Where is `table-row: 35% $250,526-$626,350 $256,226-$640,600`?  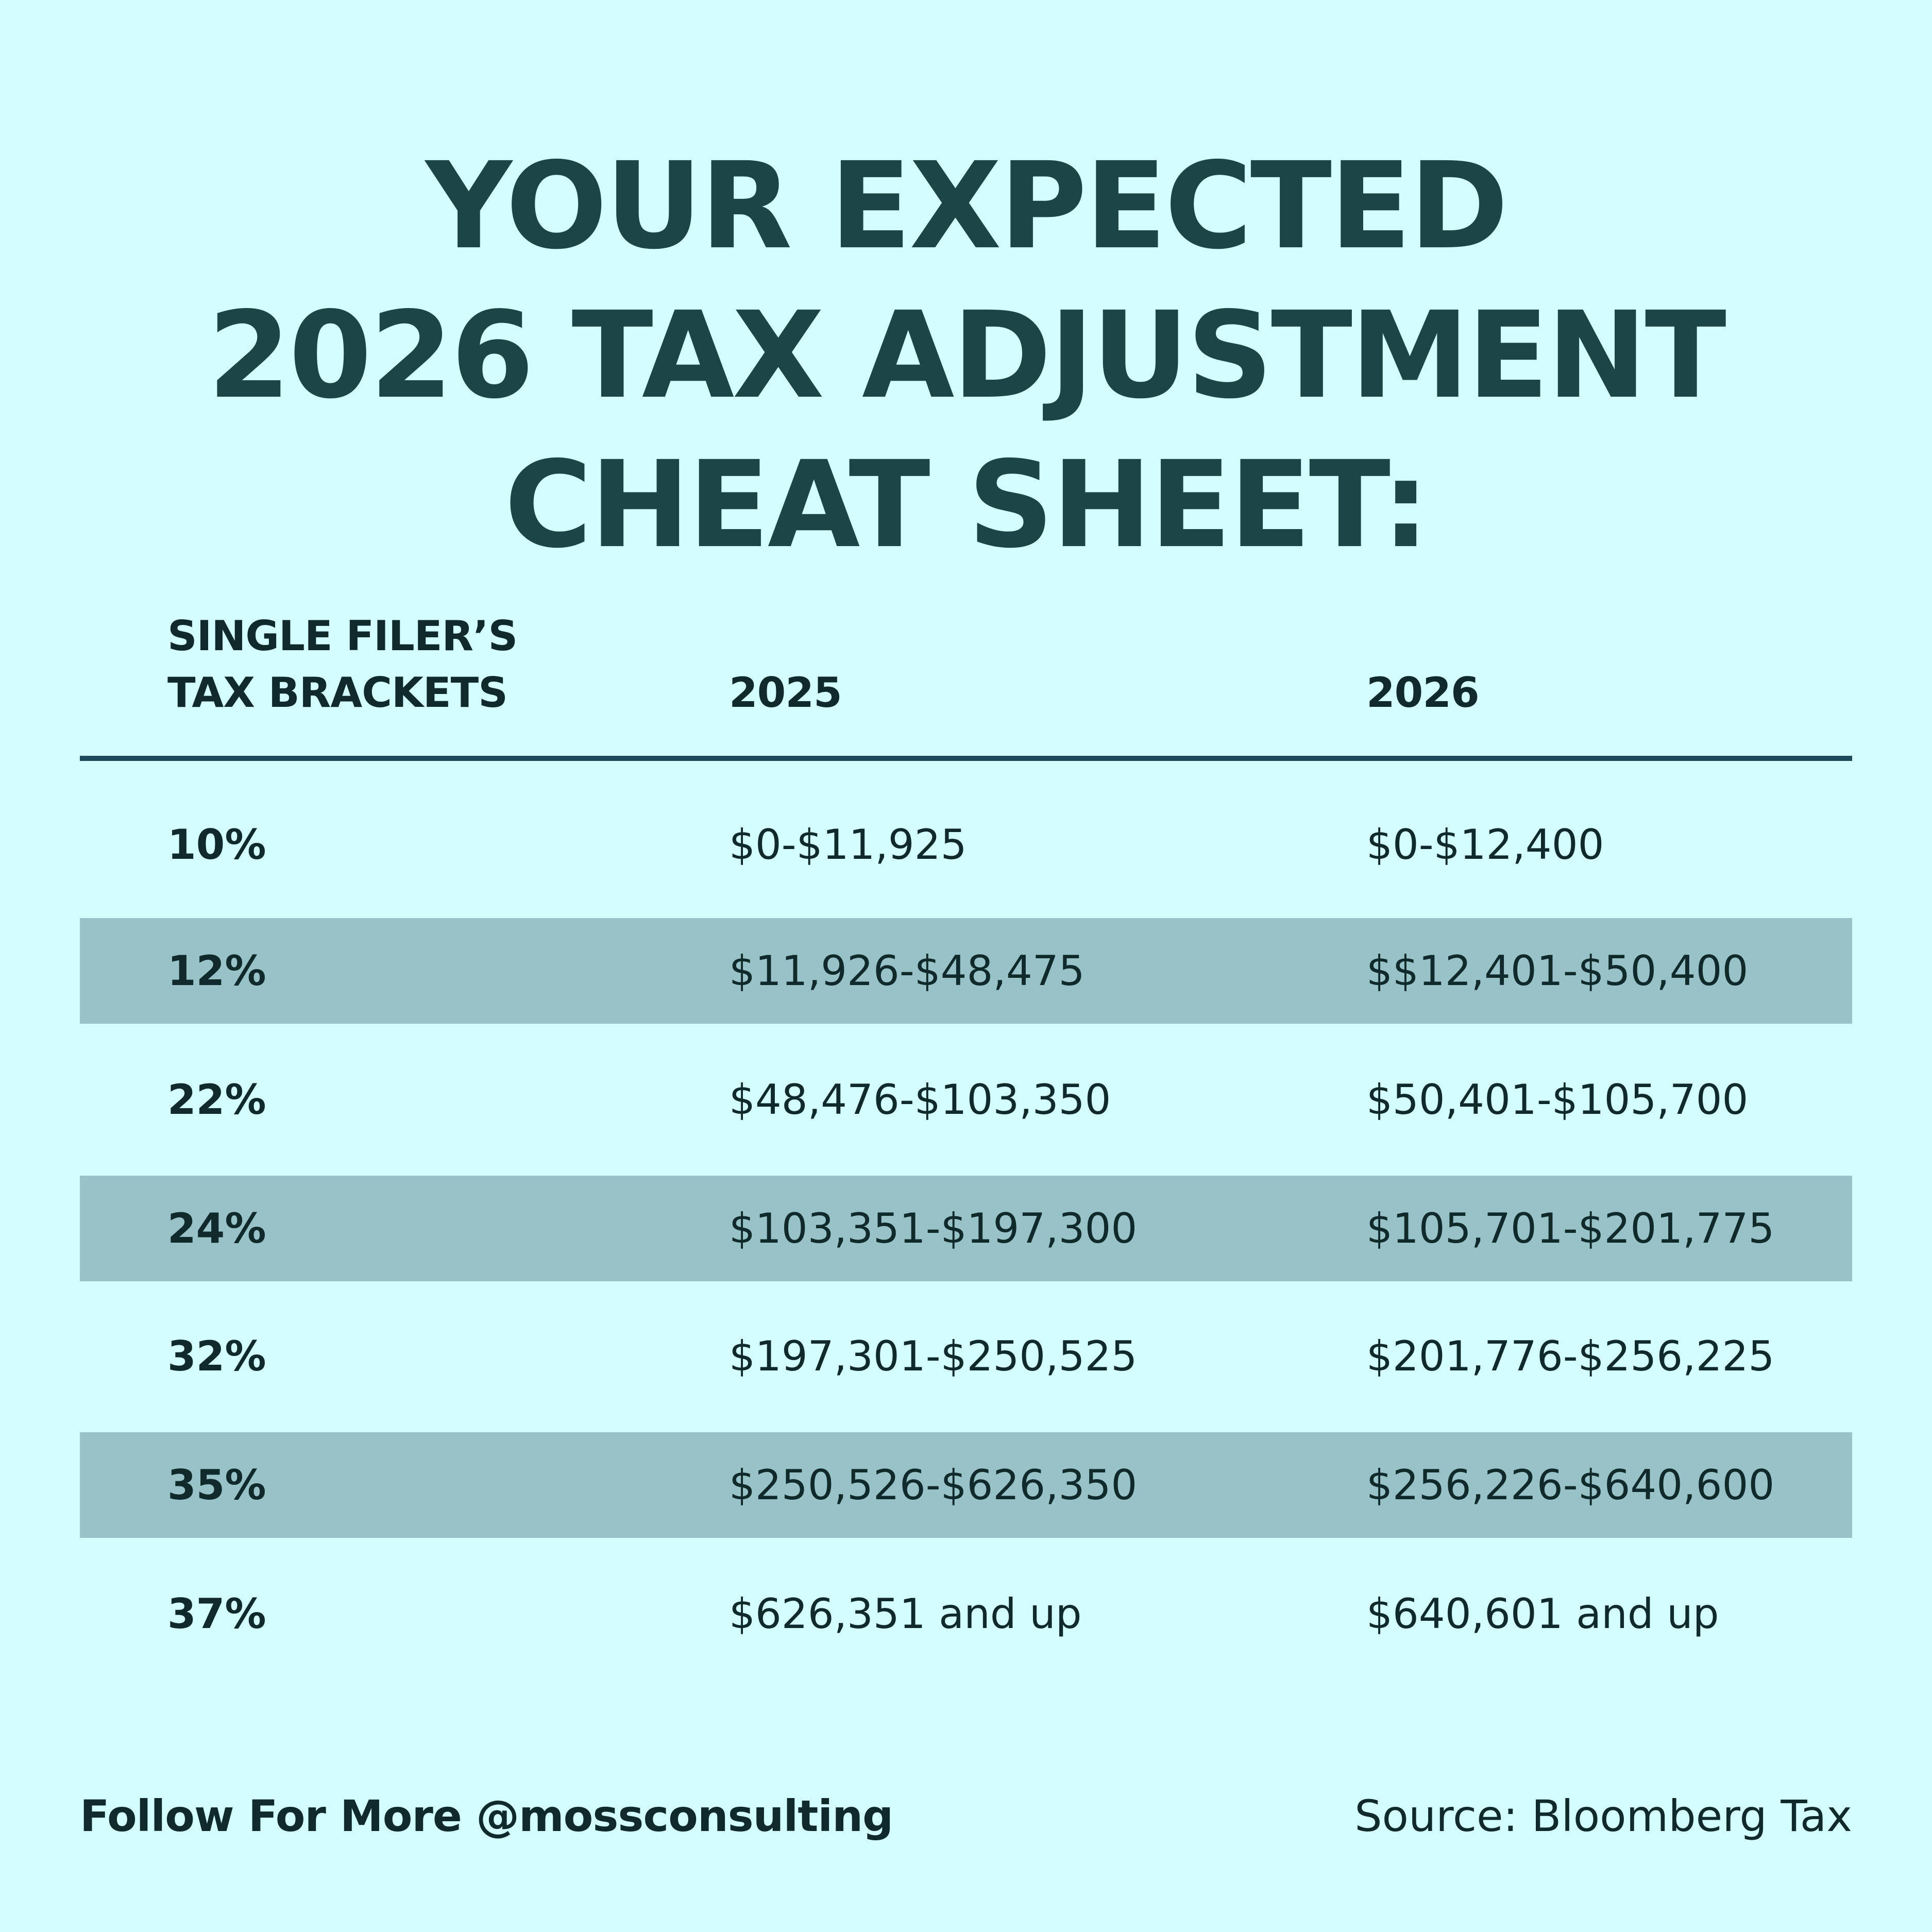 table-row: 35% $250,526-$626,350 $256,226-$640,600 is located at coordinates (966, 1485).